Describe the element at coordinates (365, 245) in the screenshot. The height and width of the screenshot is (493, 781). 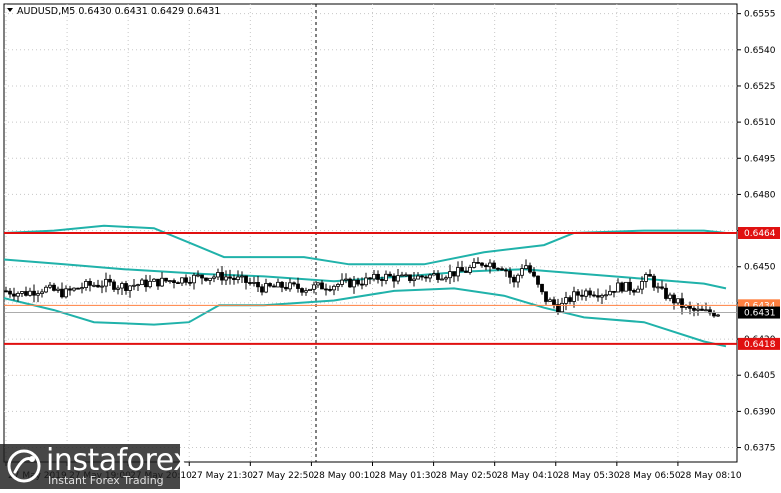
I see `bollinger-upper-line` at that location.